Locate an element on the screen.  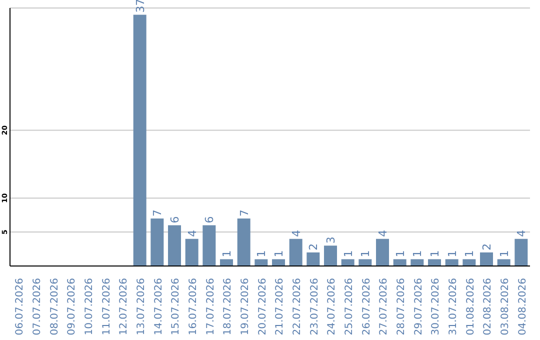
x-tick-label: 31.07.2026 is located at coordinates (453, 307).